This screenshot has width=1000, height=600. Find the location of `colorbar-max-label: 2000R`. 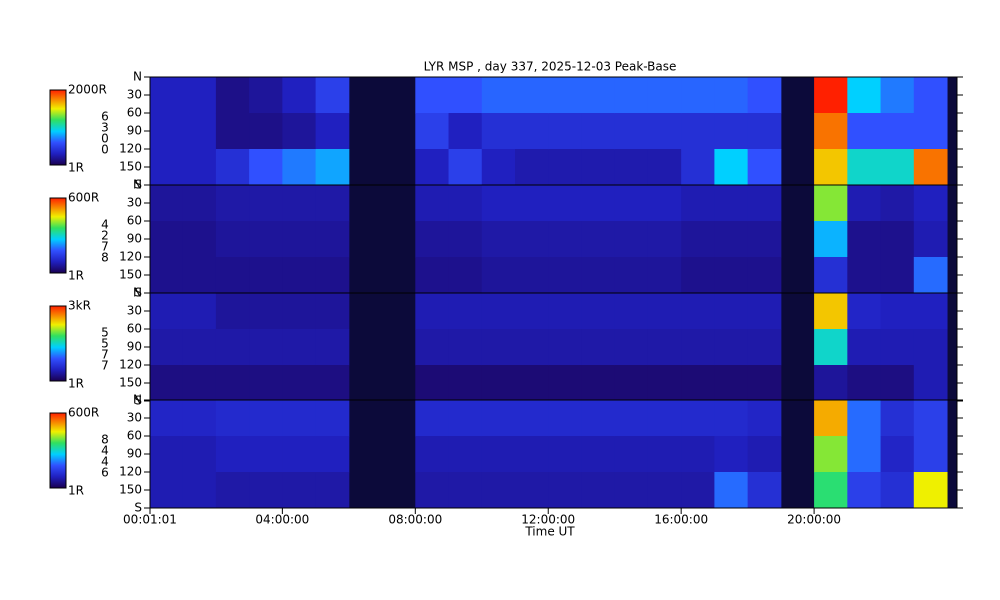

colorbar-max-label: 2000R is located at coordinates (87, 90).